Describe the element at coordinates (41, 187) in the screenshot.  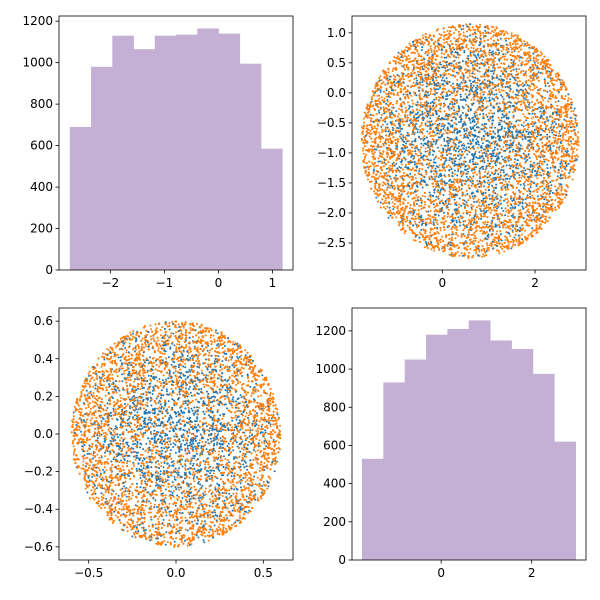
I see `y-tick-label: 400` at that location.